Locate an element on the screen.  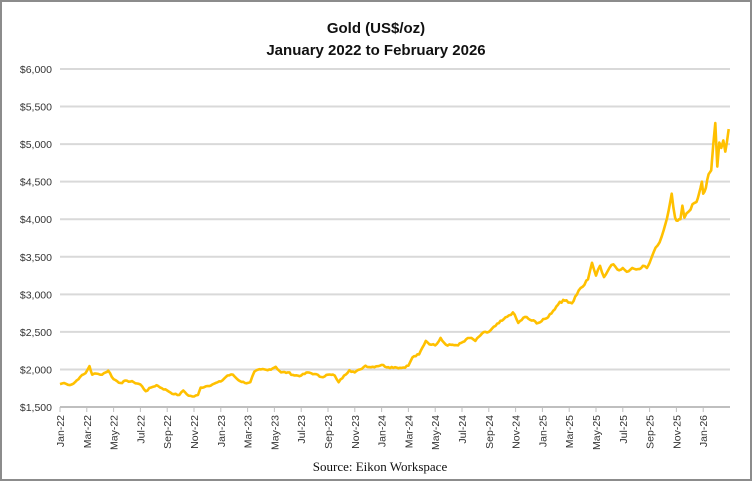
x-tick-label: Nov-22 is located at coordinates (195, 432).